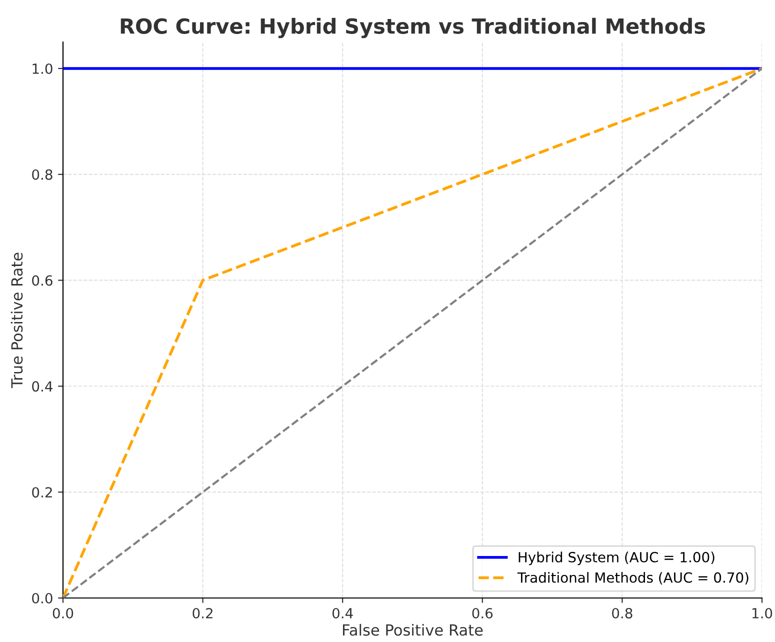  Describe the element at coordinates (42, 386) in the screenshot. I see `y-tick-label: 0.4` at that location.